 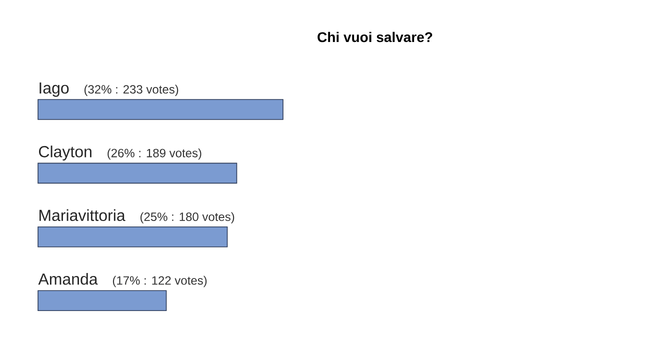 I want to click on text: Chi vuoi salvare?, so click(x=375, y=37).